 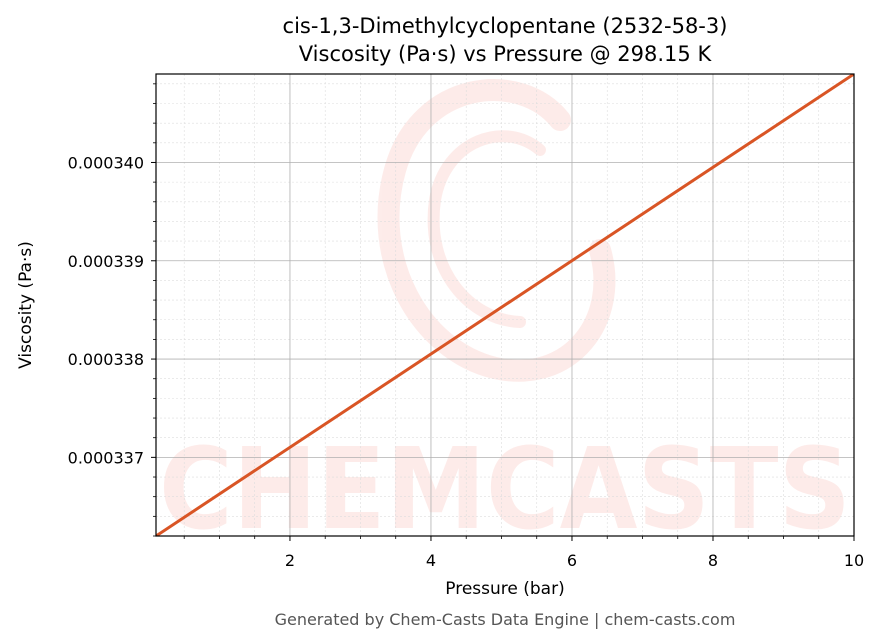 What do you see at coordinates (106, 359) in the screenshot?
I see `y-tick-label: 0.000338` at bounding box center [106, 359].